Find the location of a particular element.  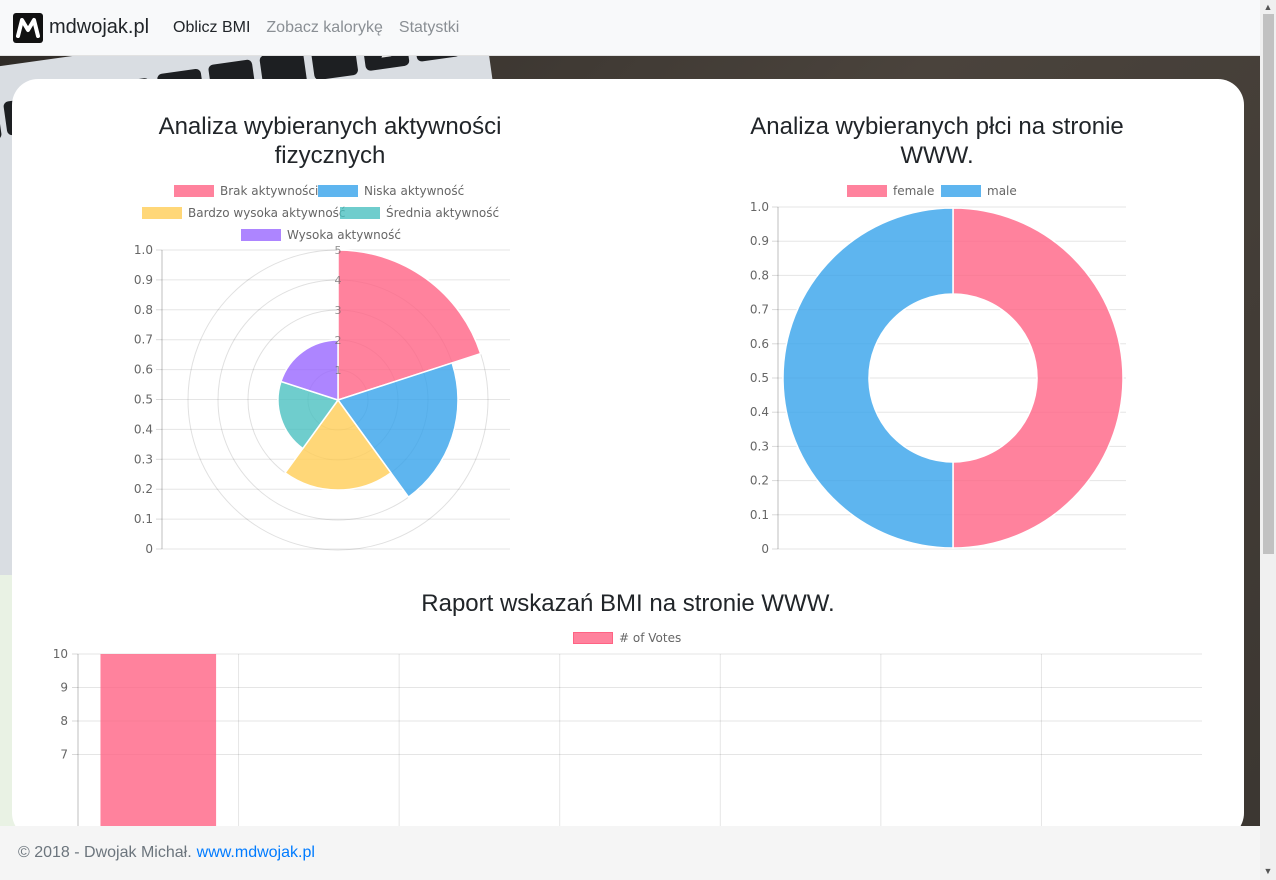

polar-r-tick-label: 1 is located at coordinates (338, 370).